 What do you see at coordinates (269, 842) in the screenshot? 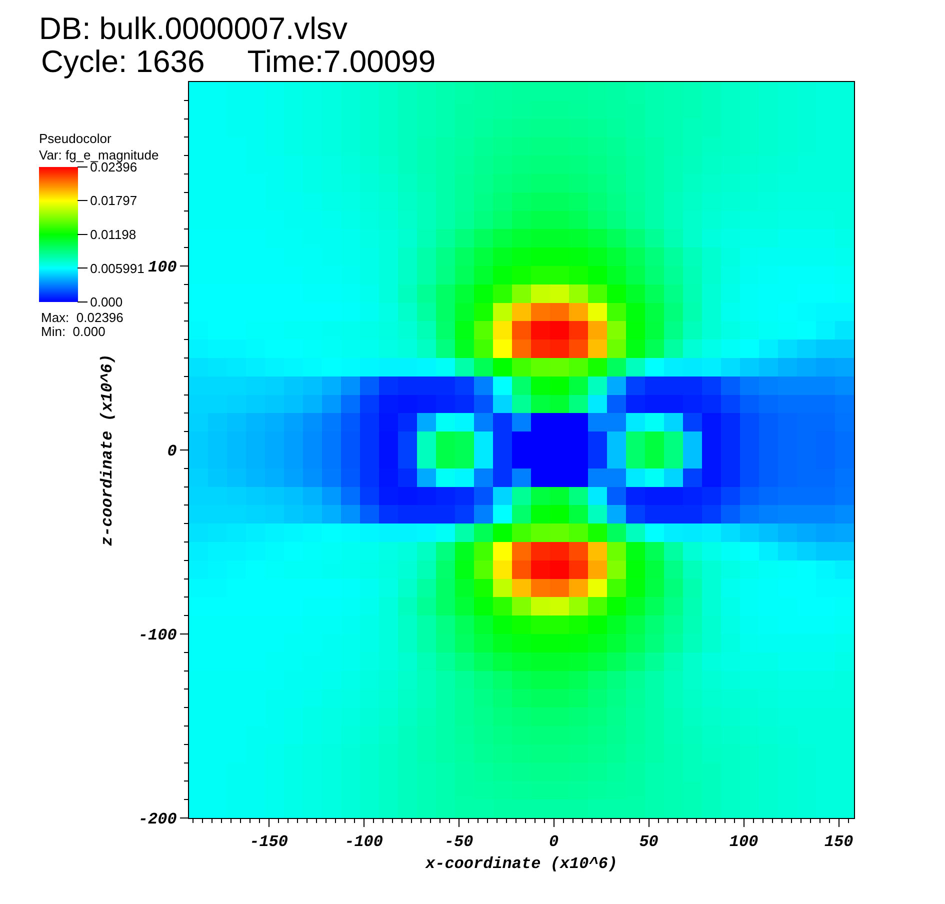
I see `x-tick-label: -150` at bounding box center [269, 842].